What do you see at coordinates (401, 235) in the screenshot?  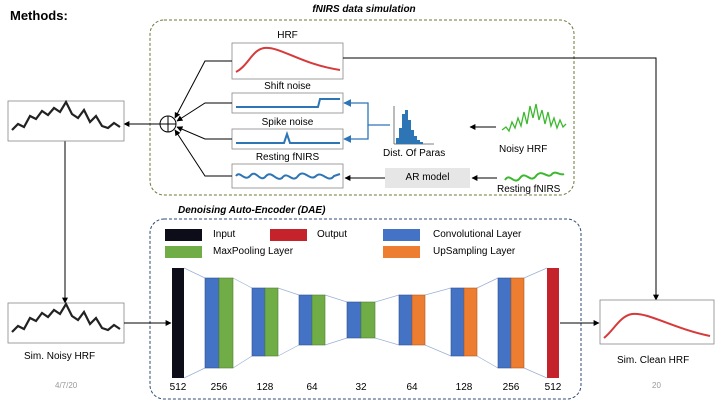 I see `legend-conv-swatch` at bounding box center [401, 235].